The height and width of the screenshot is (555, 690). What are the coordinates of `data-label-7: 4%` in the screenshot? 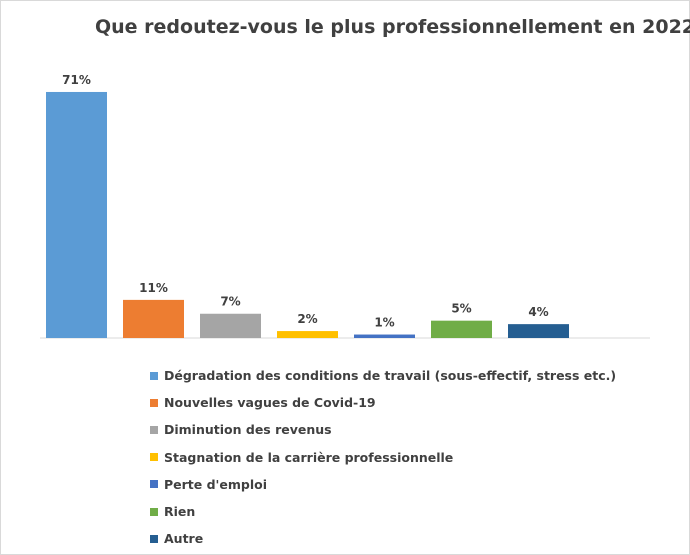 It's located at (538, 312).